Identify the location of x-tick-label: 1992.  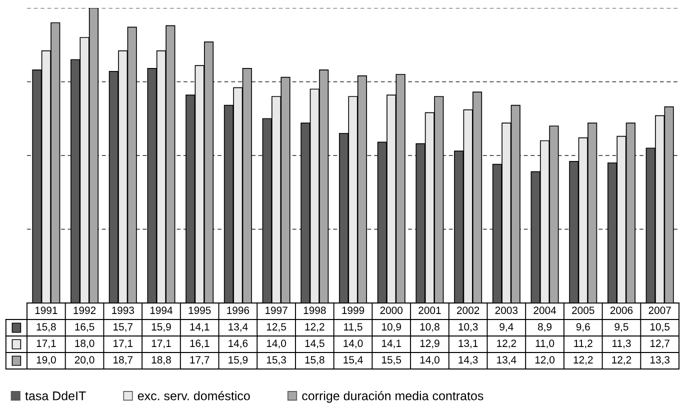
(85, 310).